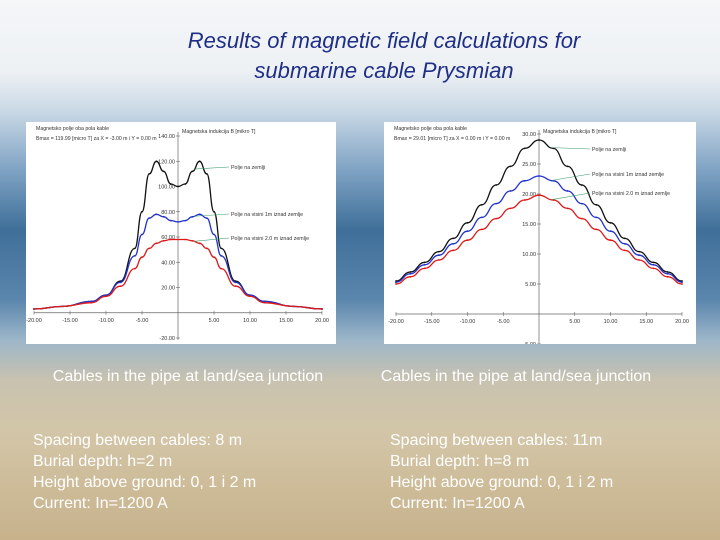  Describe the element at coordinates (631, 194) in the screenshot. I see `chart-right-annotation-3: Polje na visini 2.0 m iznad zemlje` at that location.